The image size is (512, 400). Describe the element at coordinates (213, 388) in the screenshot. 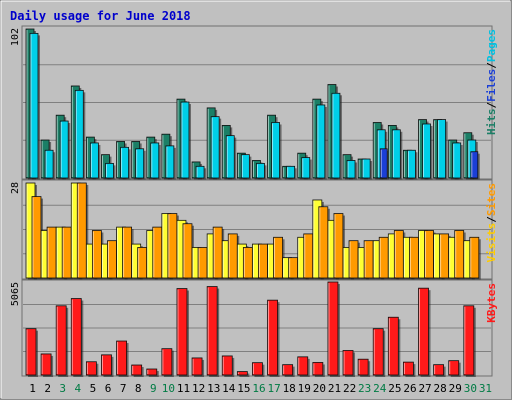

I see `x-tick-label: 13` at that location.